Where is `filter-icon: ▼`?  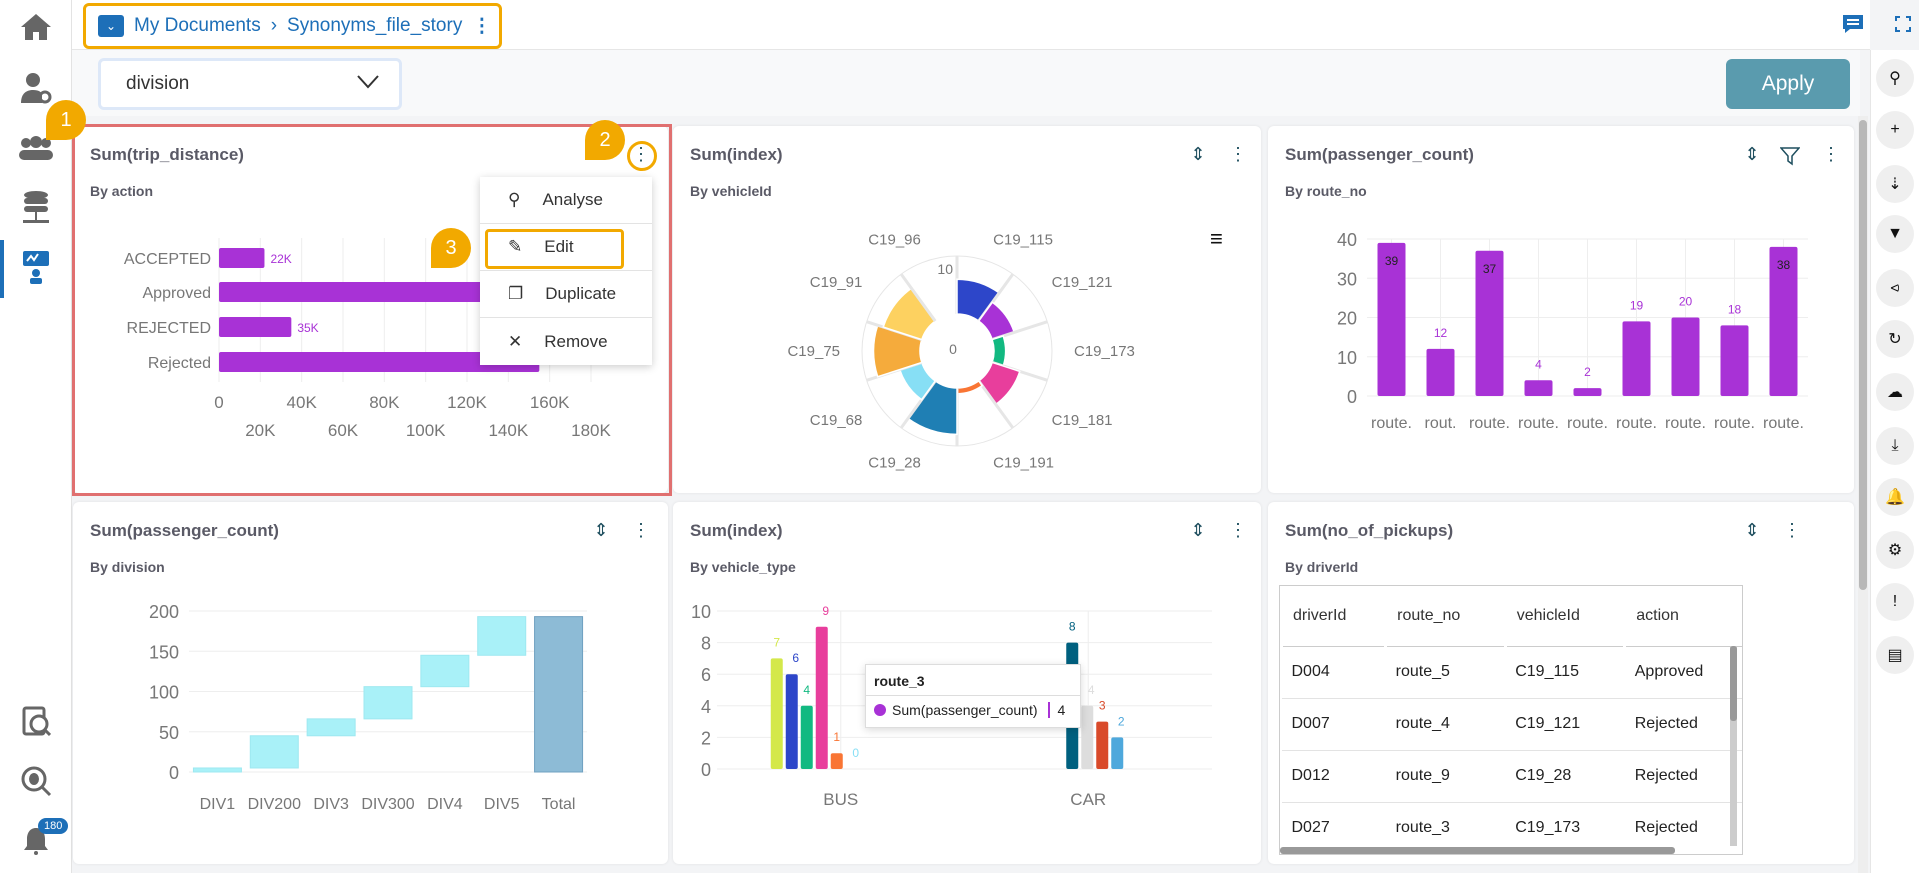 filter-icon: ▼ is located at coordinates (1895, 234).